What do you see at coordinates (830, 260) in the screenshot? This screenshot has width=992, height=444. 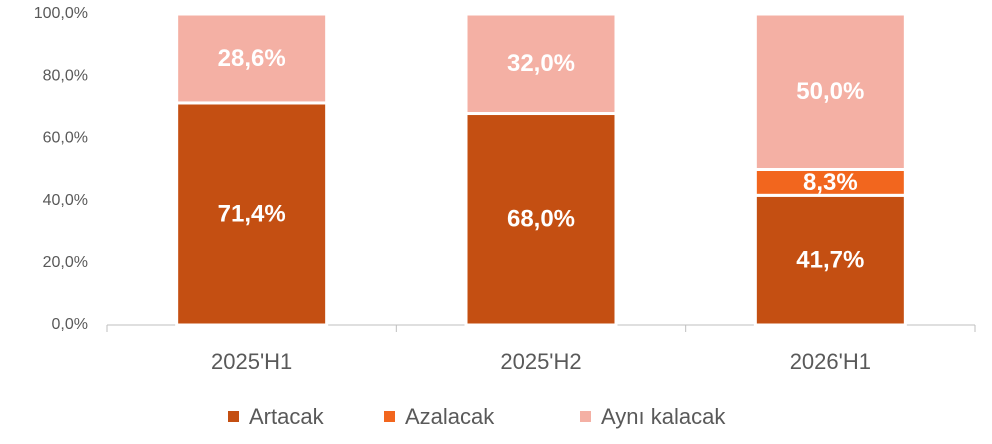 I see `data-label: 41,7%` at bounding box center [830, 260].